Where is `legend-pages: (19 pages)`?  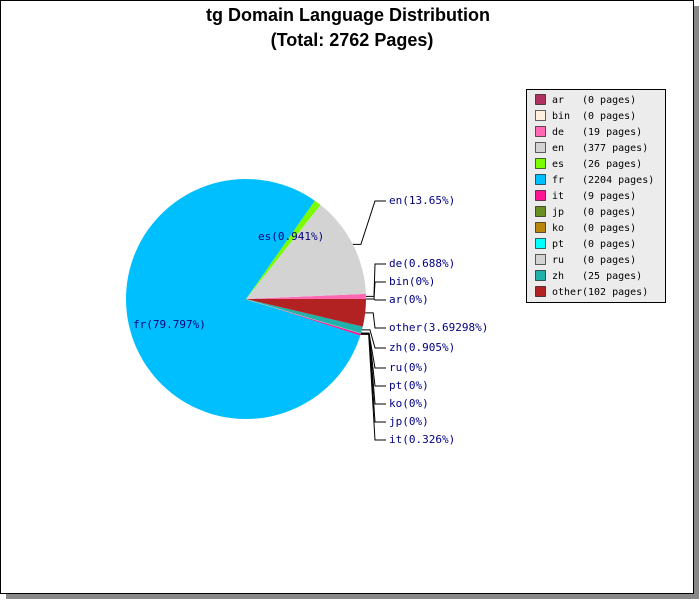 legend-pages: (19 pages) is located at coordinates (612, 132).